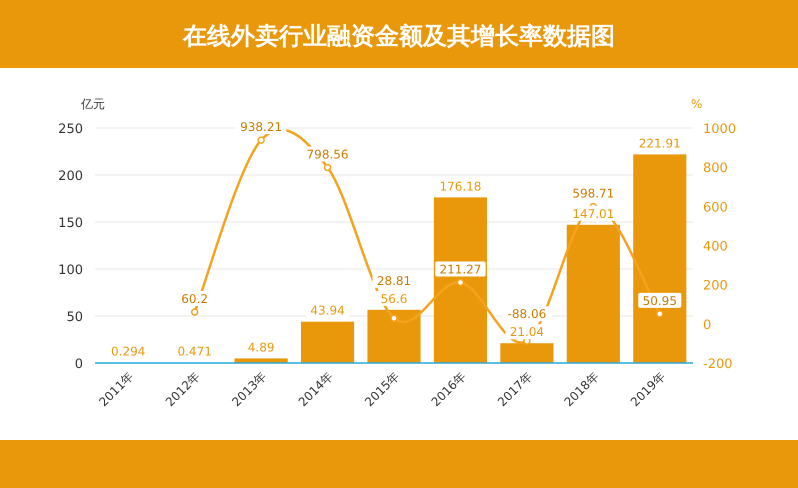 The height and width of the screenshot is (488, 798). What do you see at coordinates (707, 325) in the screenshot?
I see `y2-tick-label: 0` at bounding box center [707, 325].